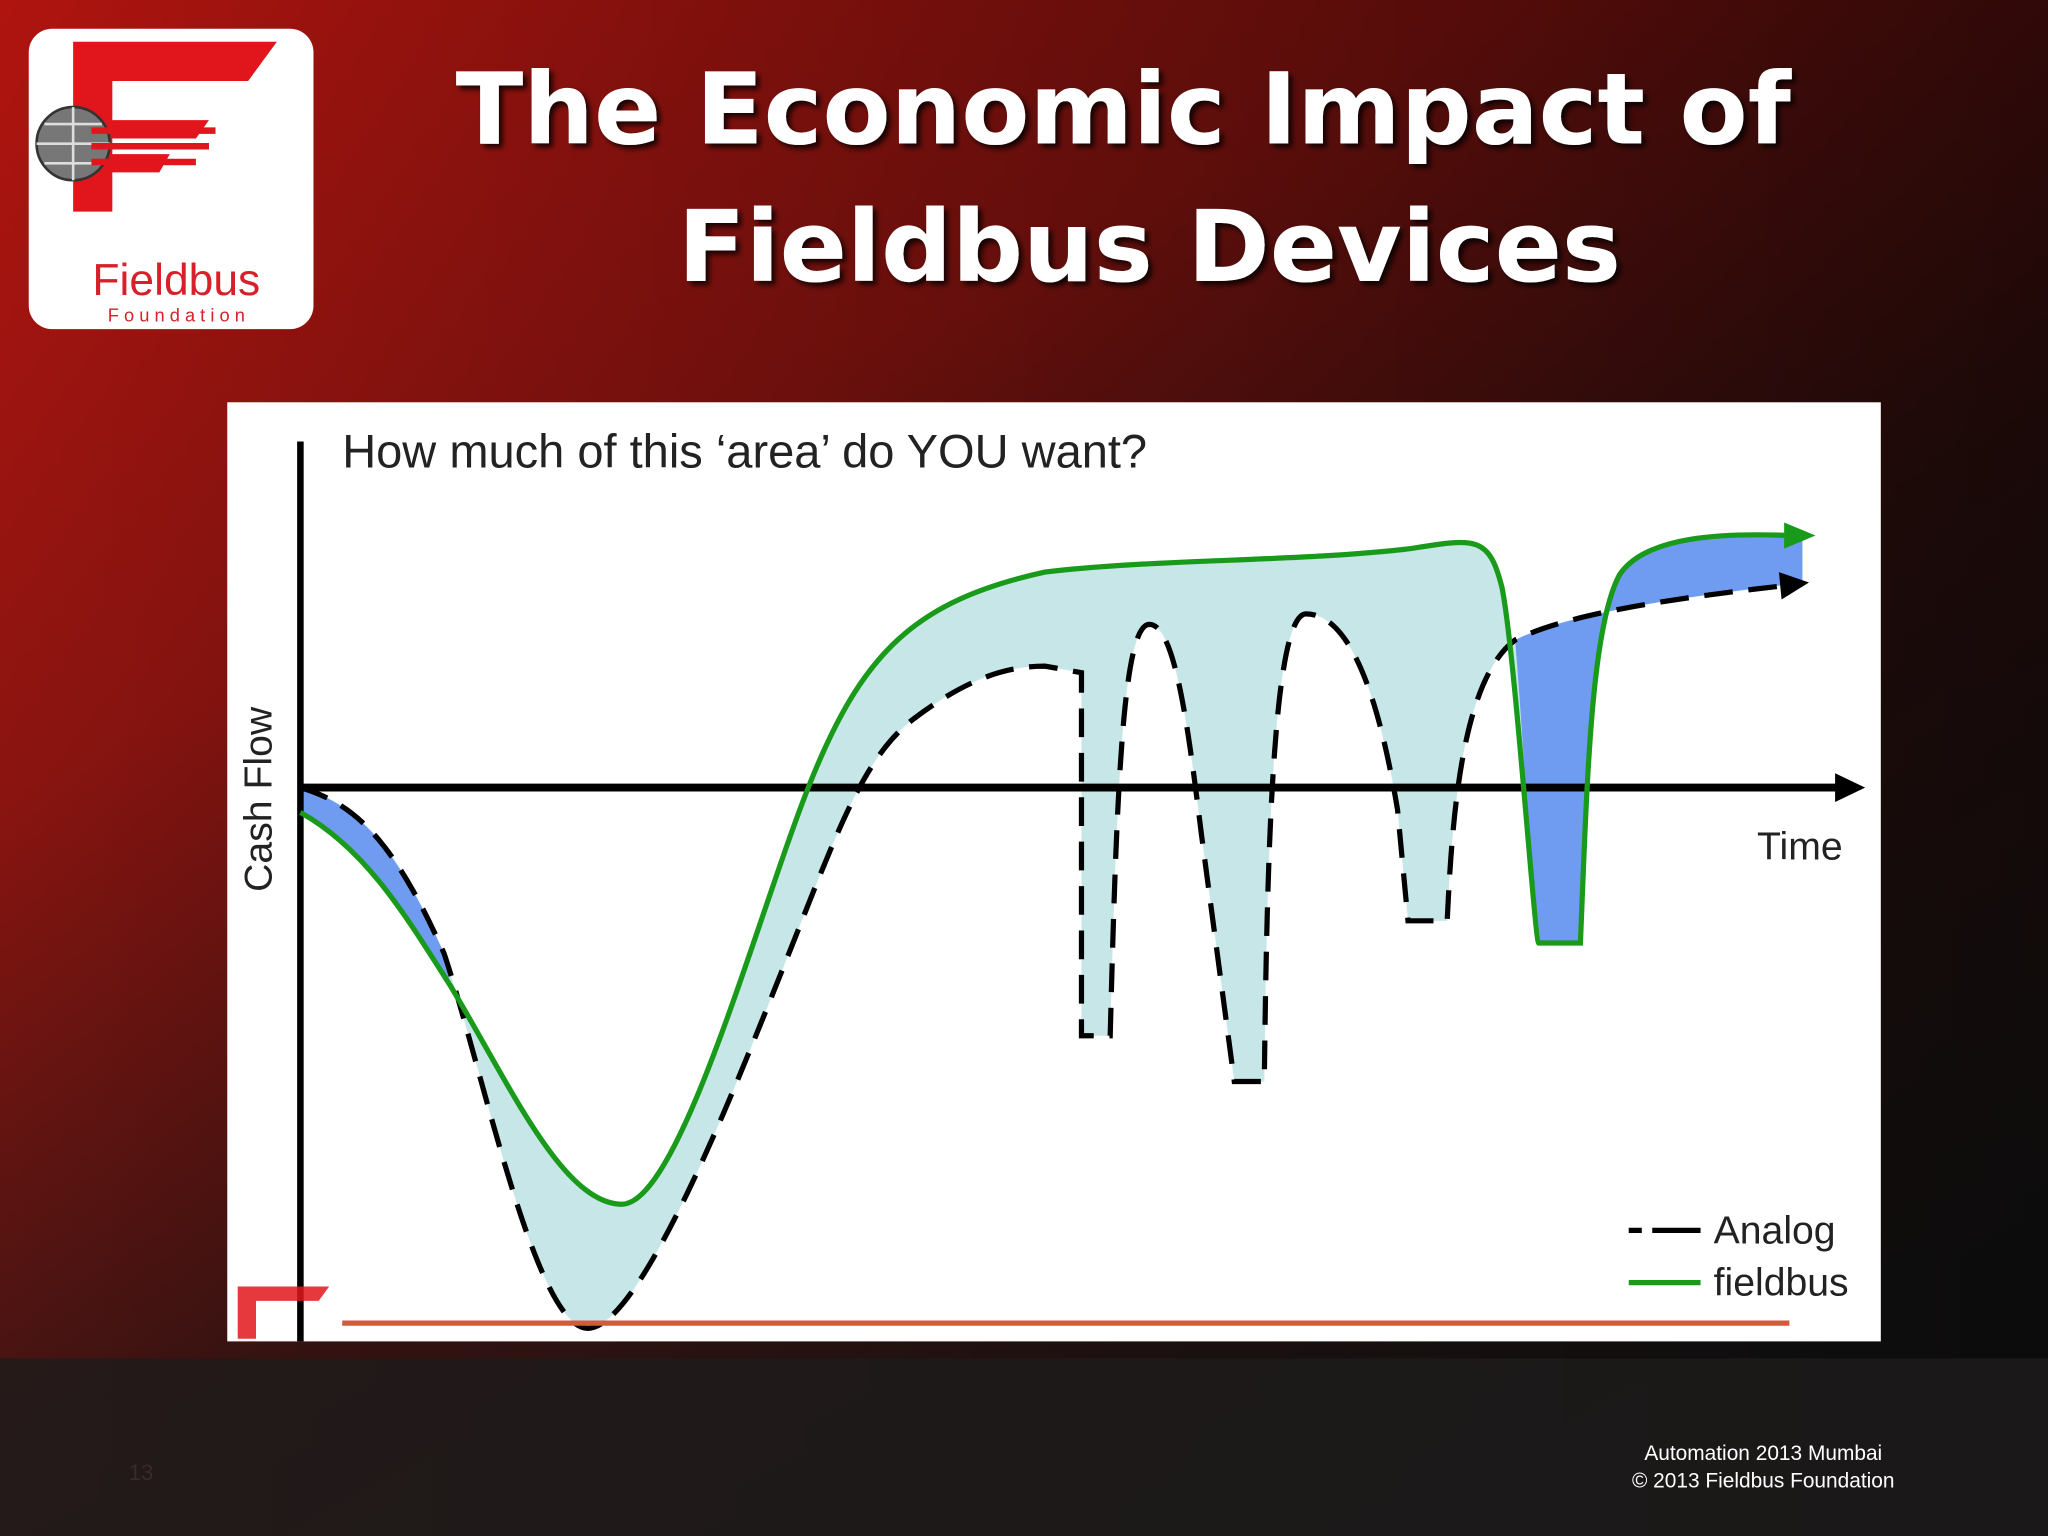 The height and width of the screenshot is (1536, 2048). Describe the element at coordinates (283, 1312) in the screenshot. I see `mini-logo` at that location.